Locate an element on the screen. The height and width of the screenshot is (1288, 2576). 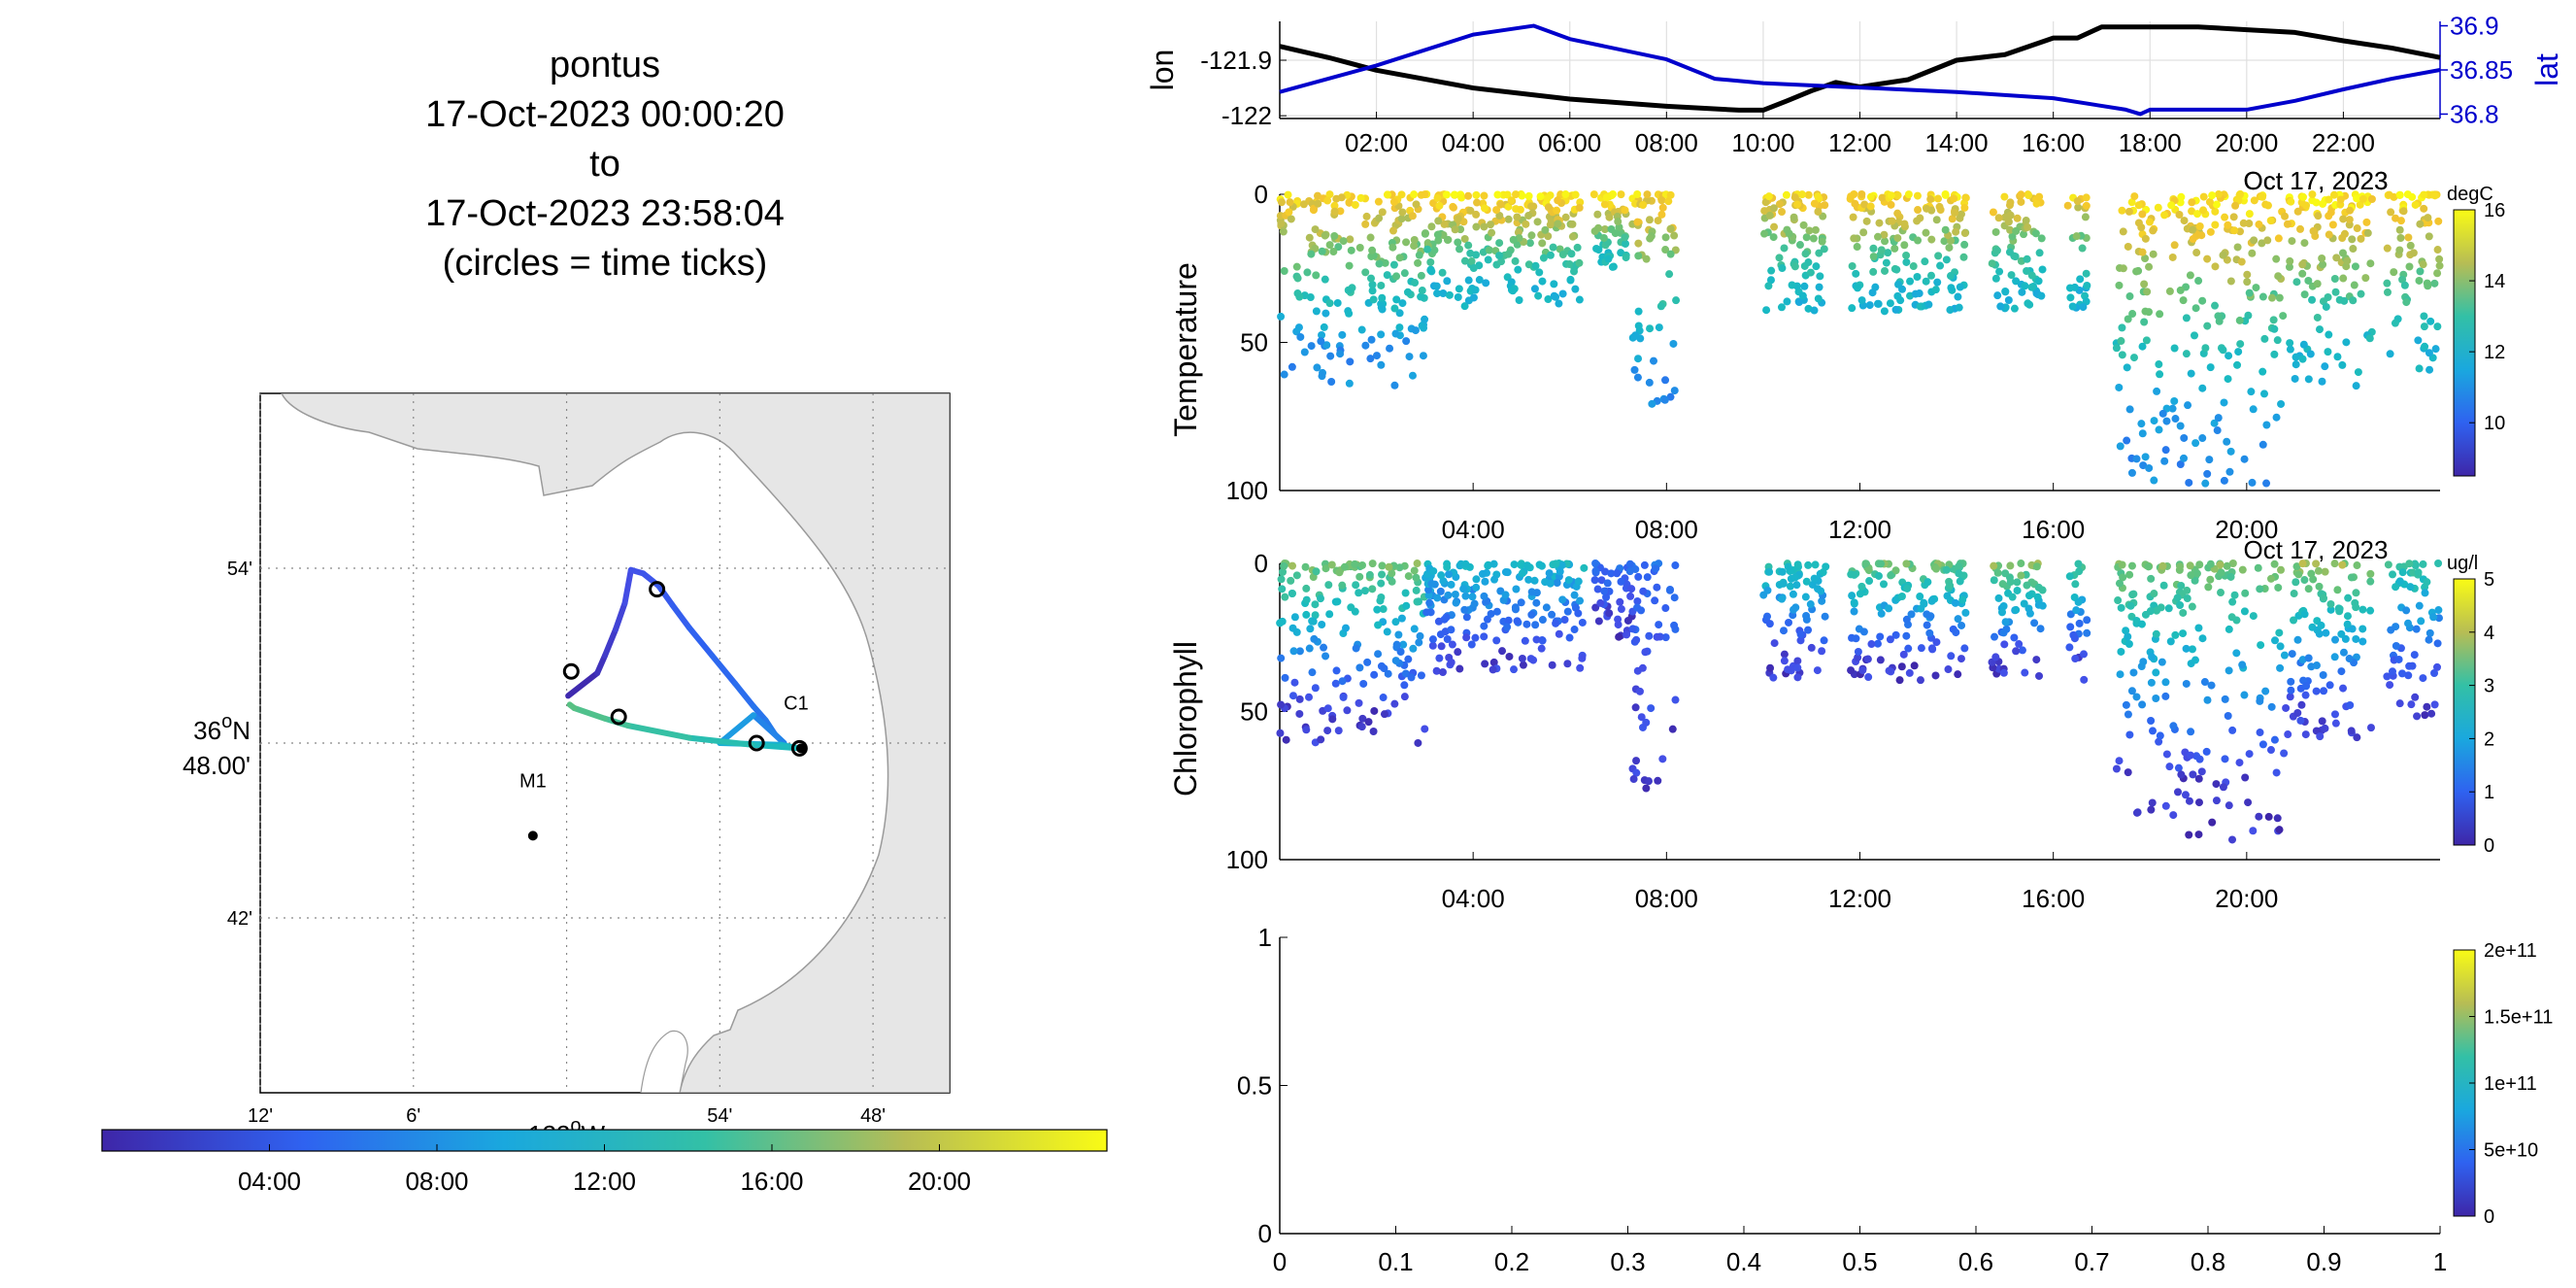
y-right-tick-label: 36.9 is located at coordinates (2475, 26).